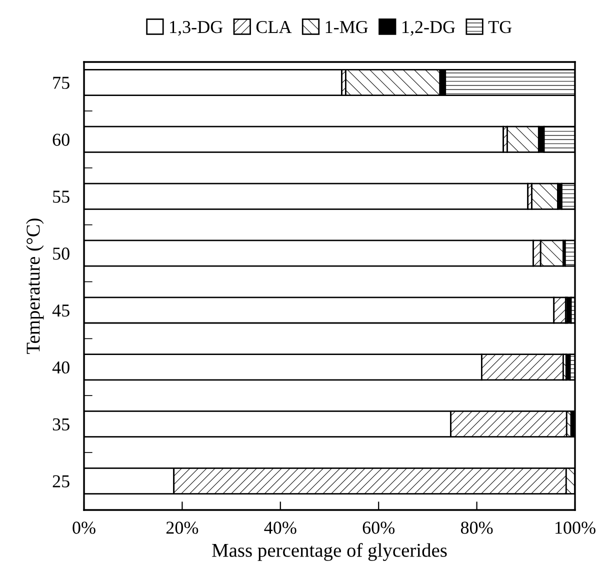 The height and width of the screenshot is (579, 605). What do you see at coordinates (329, 552) in the screenshot?
I see `x-axis-title: Mass percentage of glycerides` at bounding box center [329, 552].